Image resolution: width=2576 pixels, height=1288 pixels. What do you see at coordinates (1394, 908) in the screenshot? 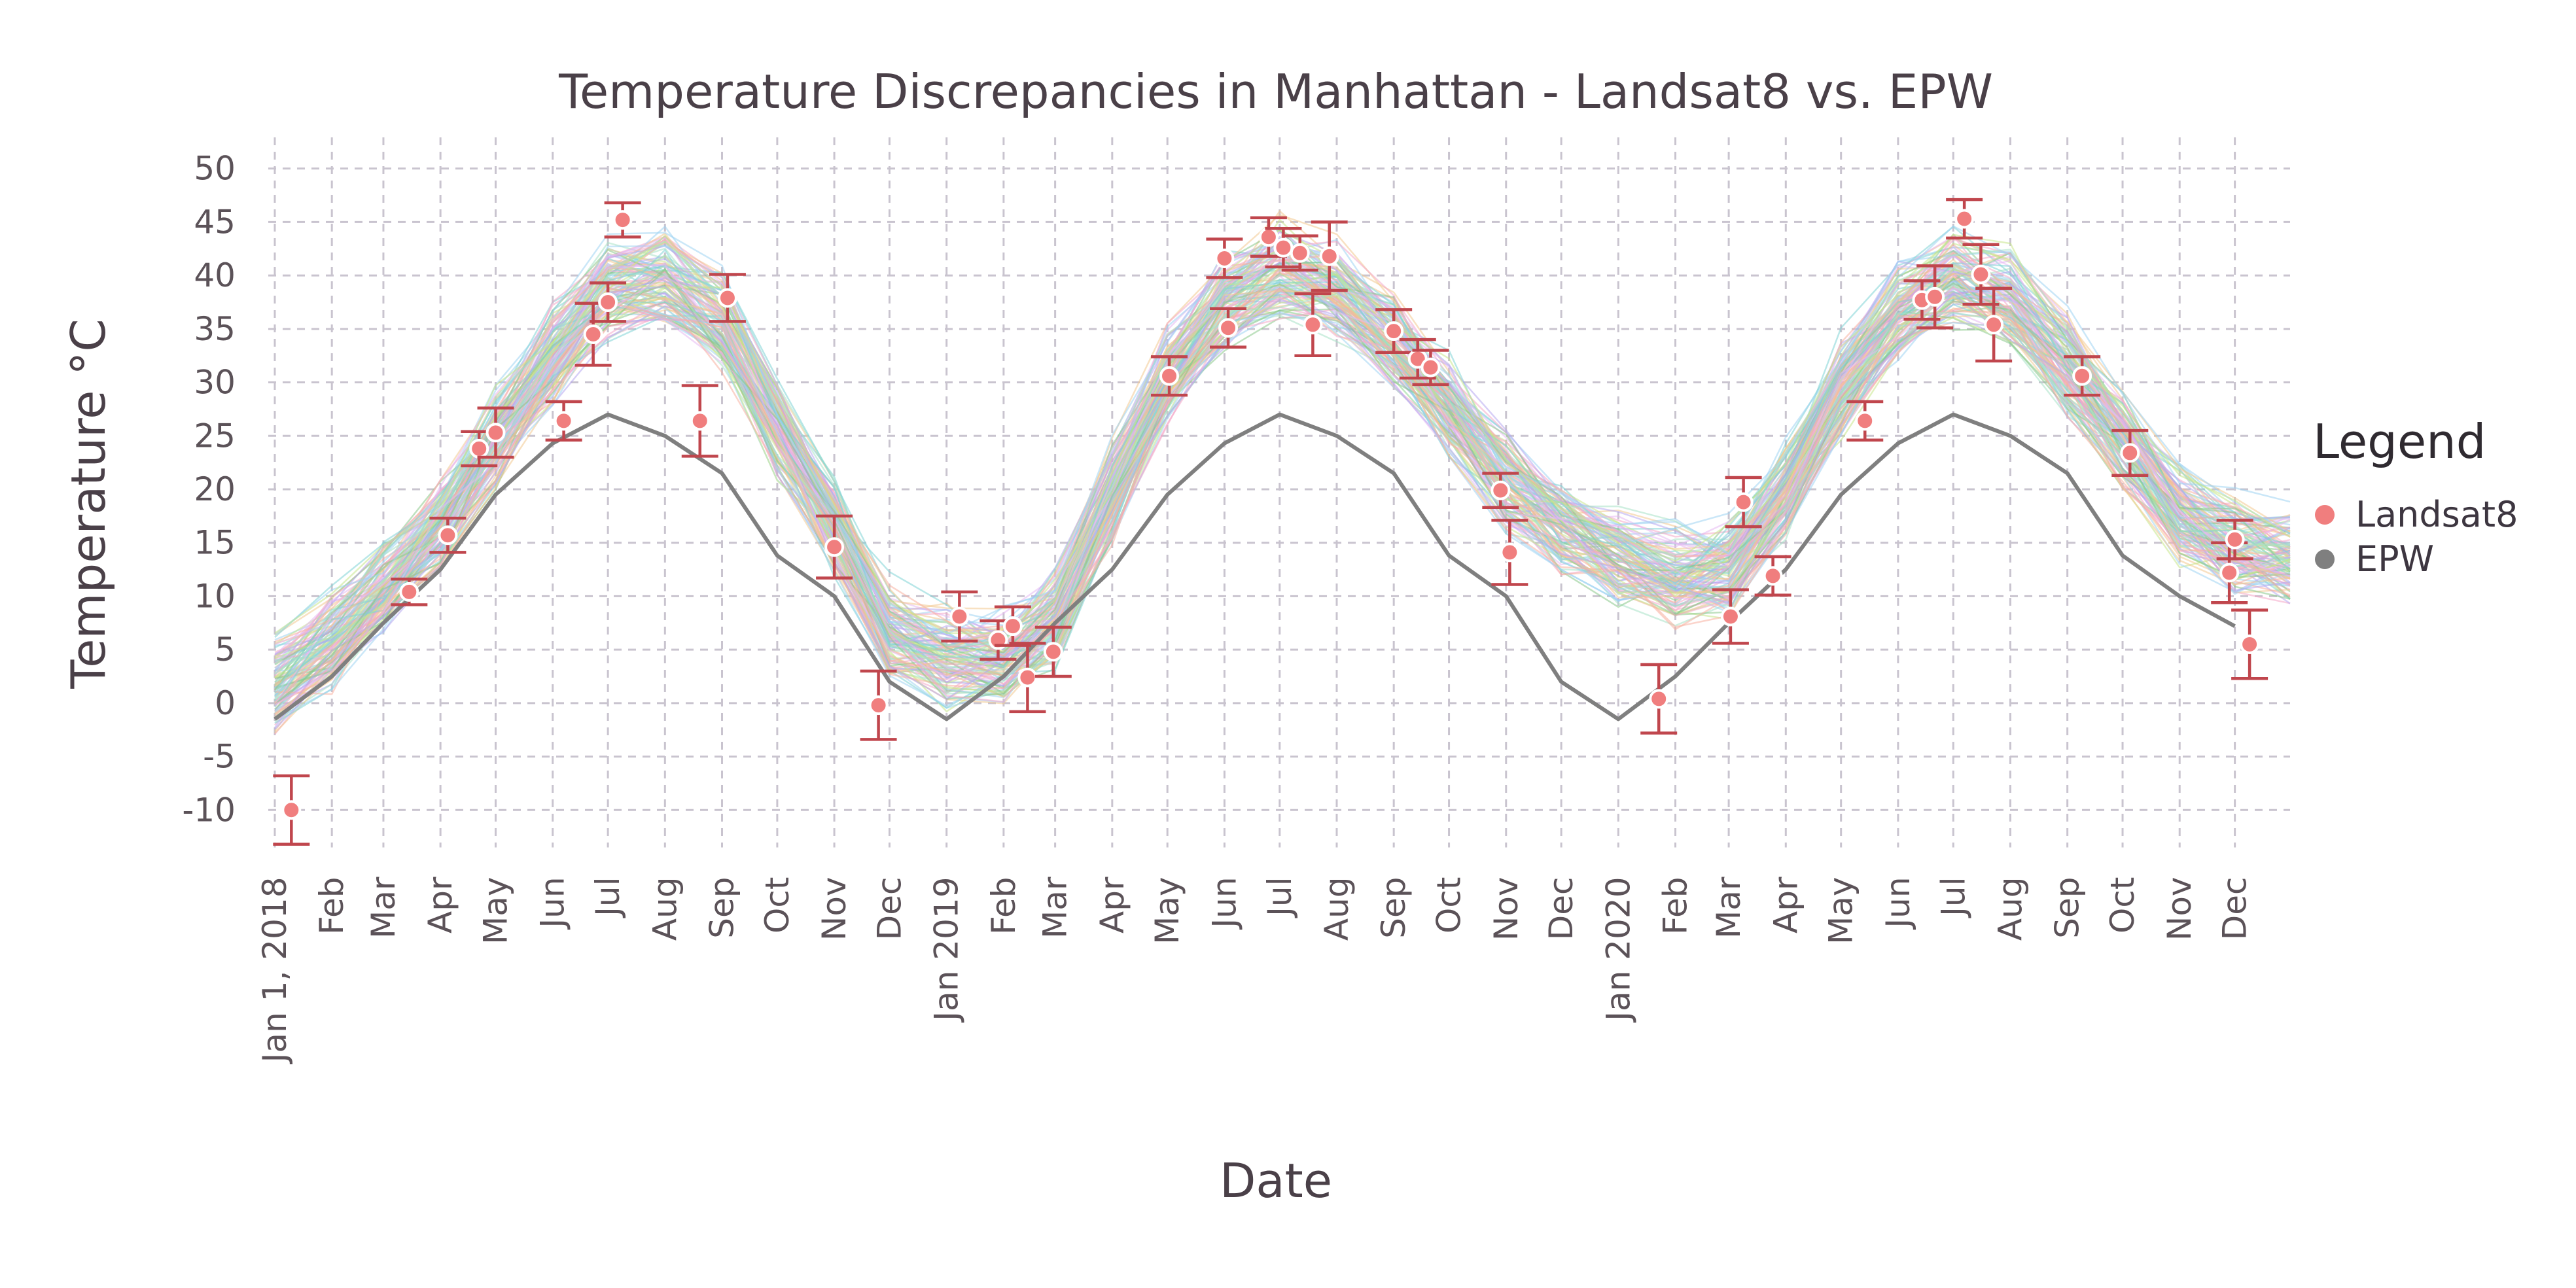
I see `x-tick-label: Sep` at bounding box center [1394, 908].